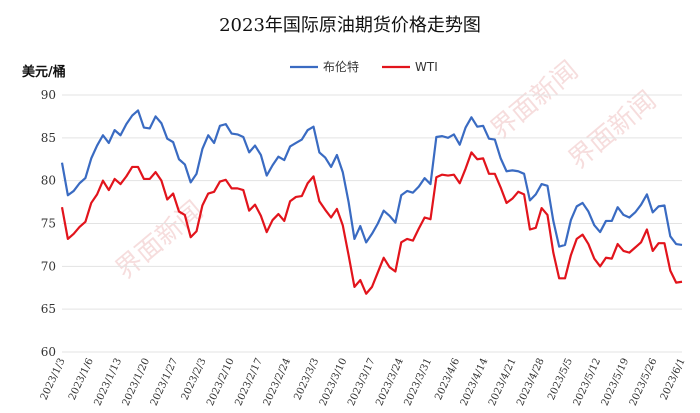 The width and height of the screenshot is (700, 413). I want to click on x-tick-label: 2023/4/21, so click(503, 382).